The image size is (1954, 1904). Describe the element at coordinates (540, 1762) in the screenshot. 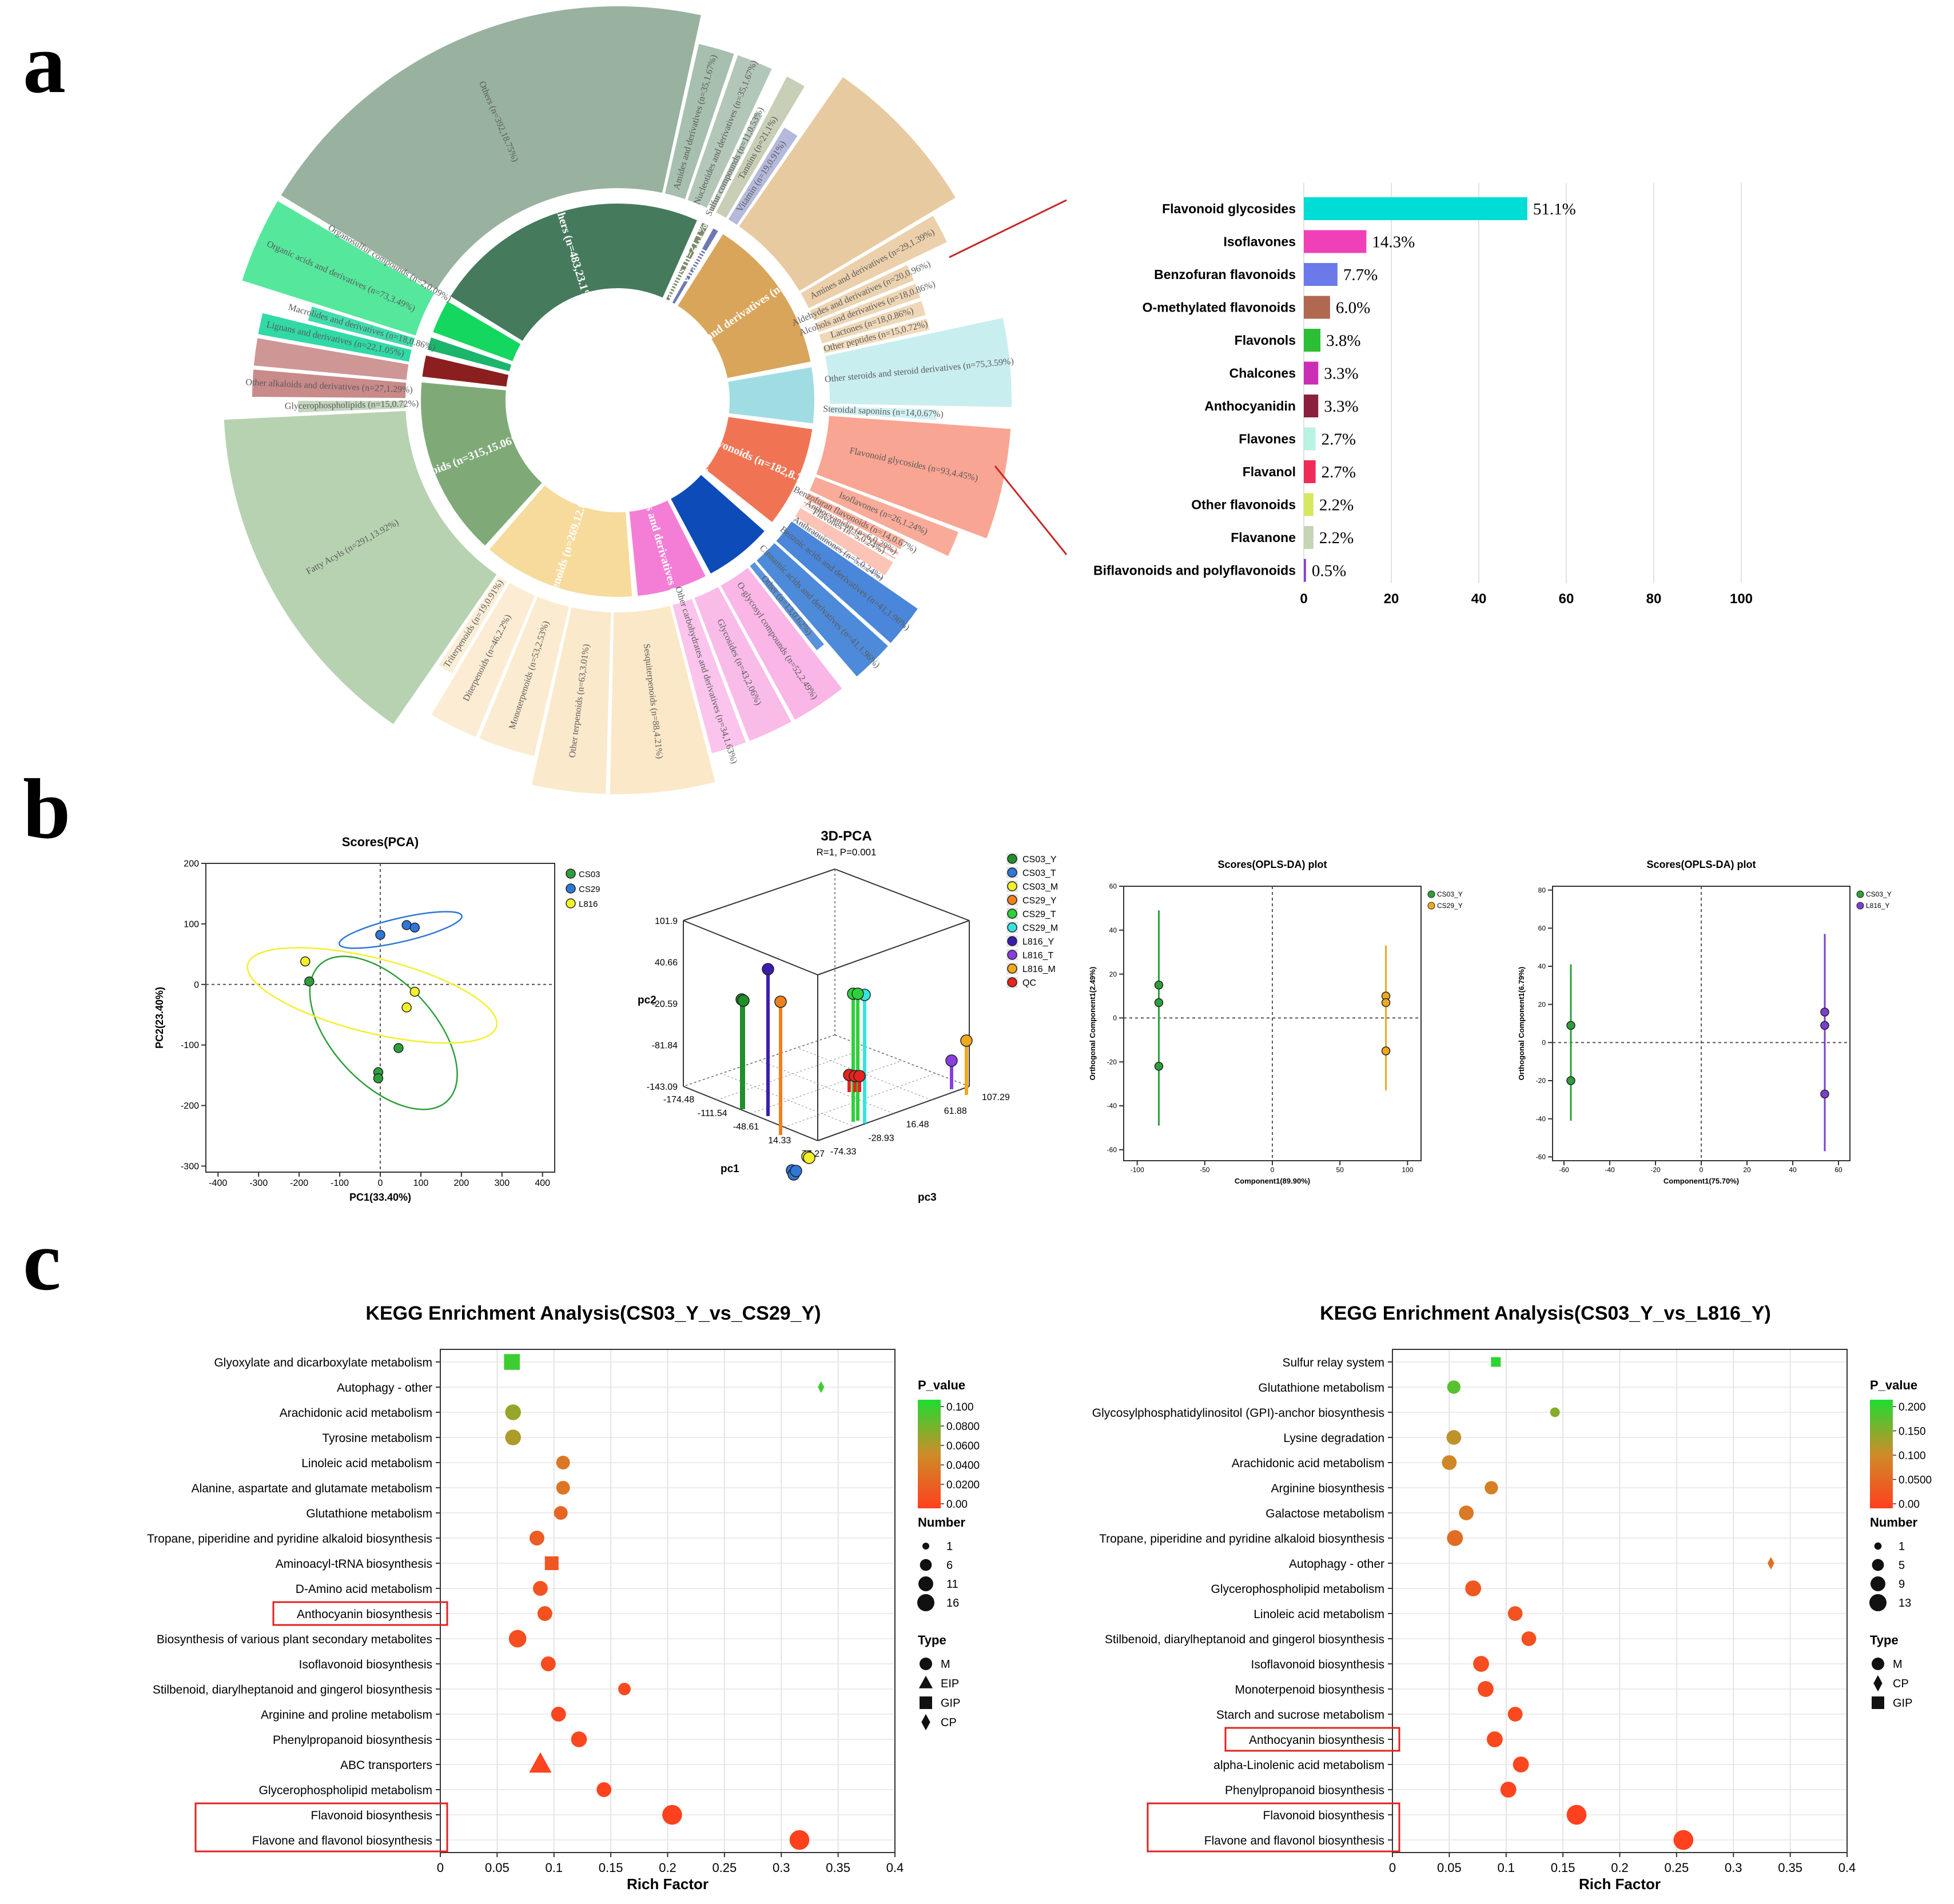

I see `pathway-marker-eip` at that location.